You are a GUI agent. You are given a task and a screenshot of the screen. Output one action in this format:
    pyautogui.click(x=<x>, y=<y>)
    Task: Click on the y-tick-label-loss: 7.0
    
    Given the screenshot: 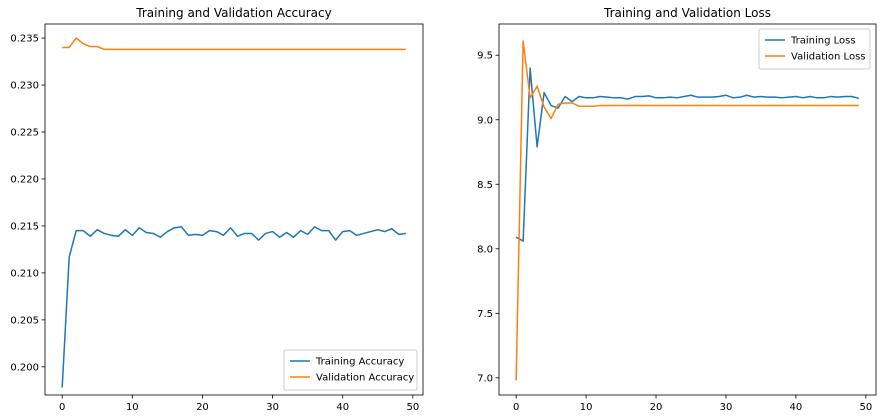 What is the action you would take?
    pyautogui.click(x=485, y=378)
    